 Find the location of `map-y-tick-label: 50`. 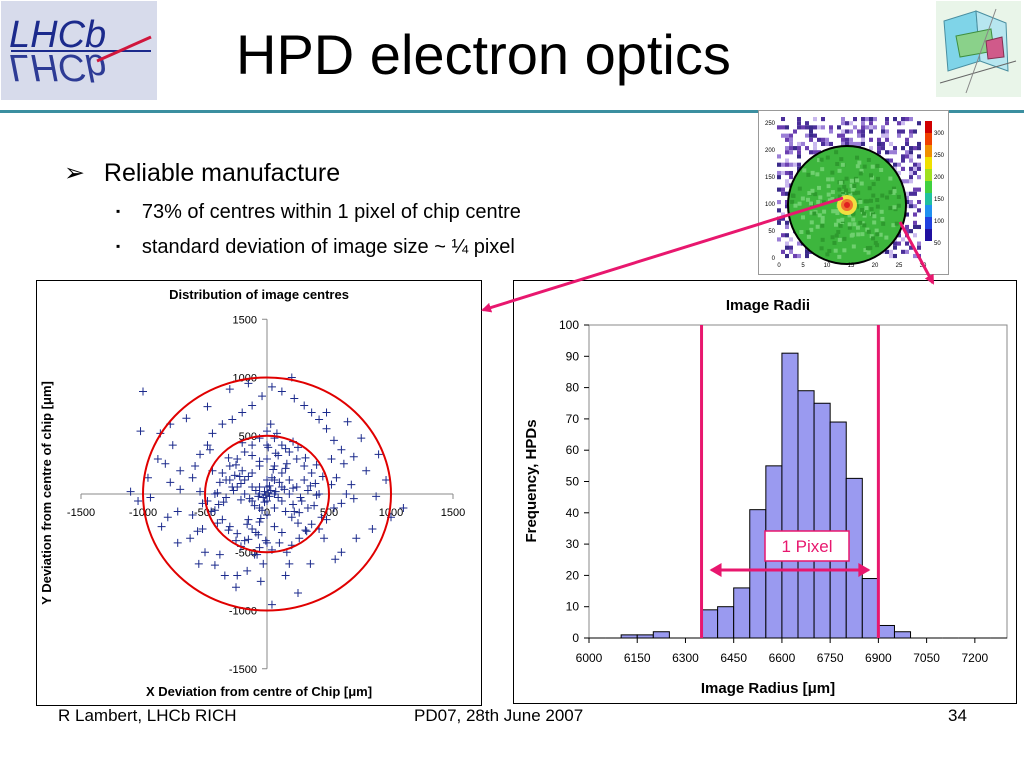

map-y-tick-label: 50 is located at coordinates (771, 232).